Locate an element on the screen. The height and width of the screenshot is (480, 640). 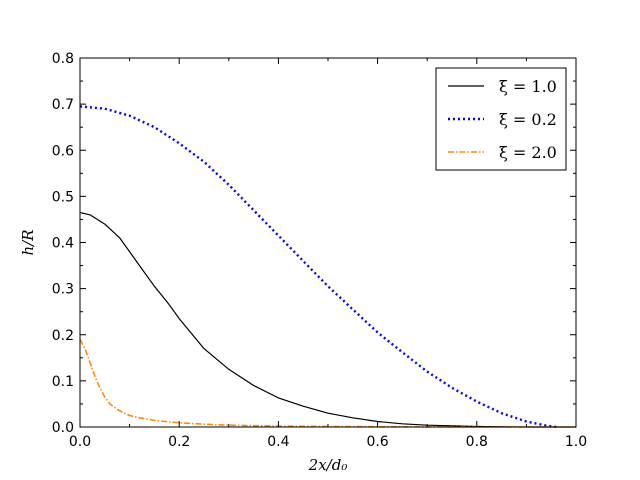
legend: ξ = 1.0 ξ = 0.2 ξ = 2.0 is located at coordinates (501, 119).